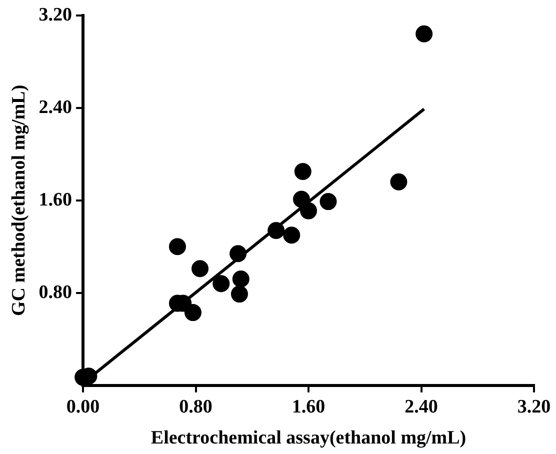  I want to click on y-tick-label: 2.40, so click(55, 107).